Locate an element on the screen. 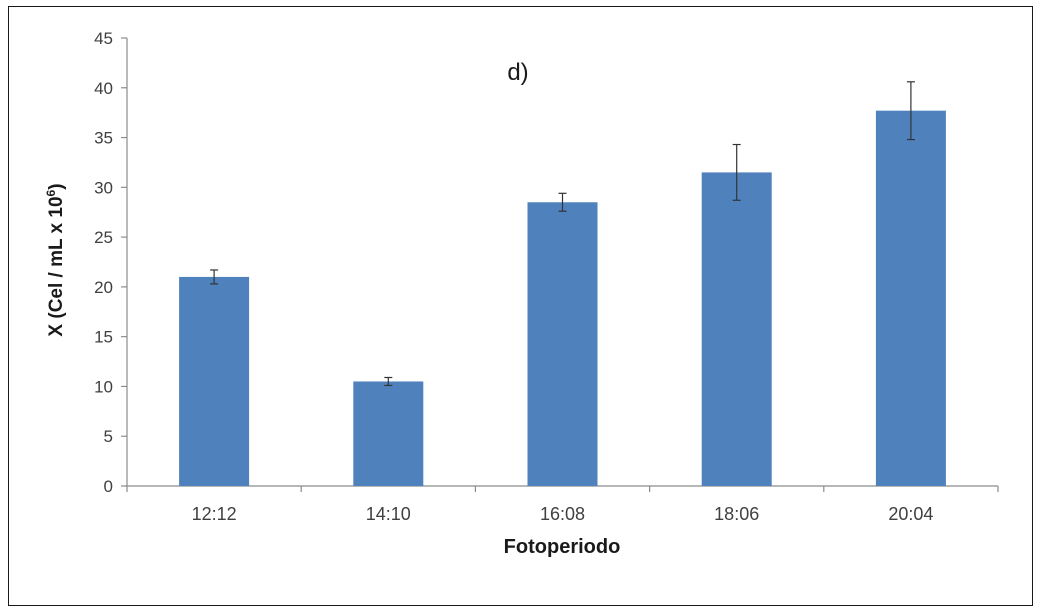 The image size is (1045, 609). y-axis-title: X (Cel / mL x 106) is located at coordinates (55, 259).